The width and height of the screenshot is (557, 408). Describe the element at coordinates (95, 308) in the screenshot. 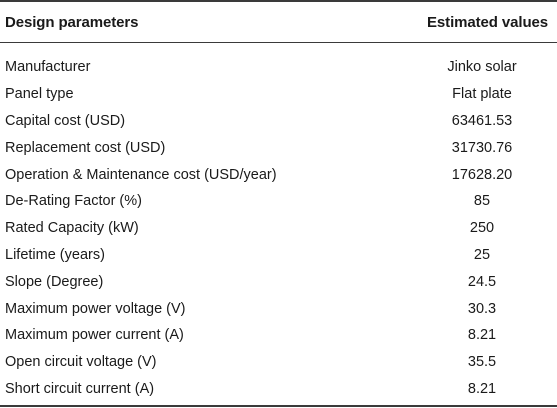

I see `parameter-cell: Maximum power voltage (V)` at that location.